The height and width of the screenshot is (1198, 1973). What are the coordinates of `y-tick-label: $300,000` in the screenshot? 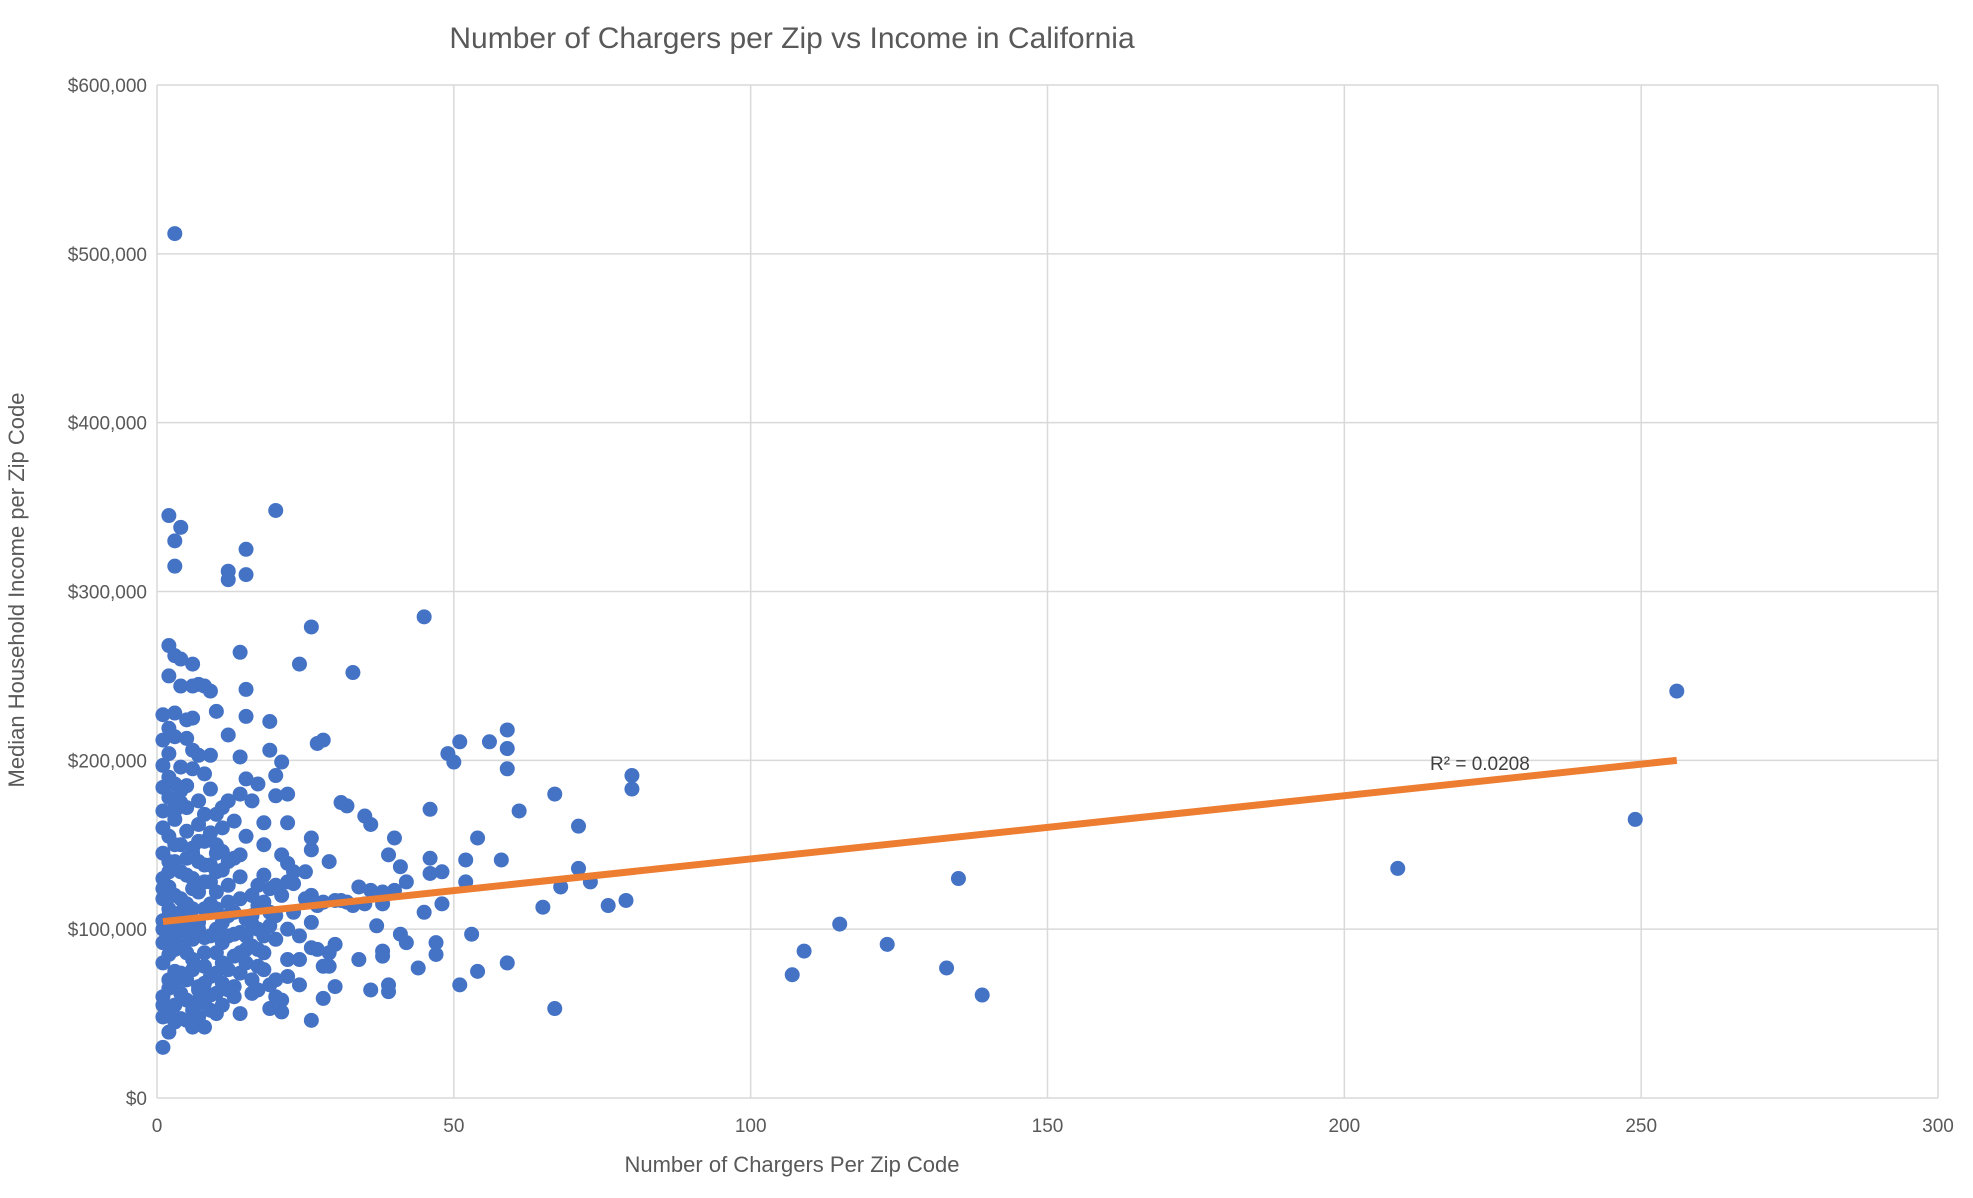 It's located at (107, 593).